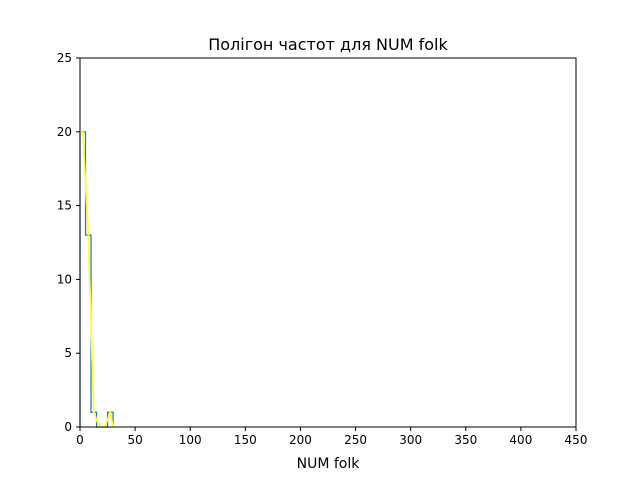  I want to click on x-axis-label: NUM folk, so click(329, 464).